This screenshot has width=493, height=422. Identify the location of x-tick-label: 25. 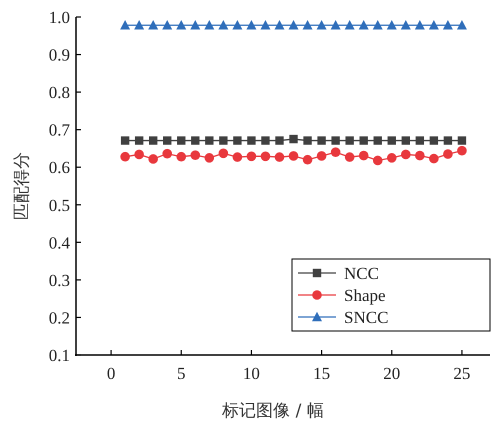
(461, 373).